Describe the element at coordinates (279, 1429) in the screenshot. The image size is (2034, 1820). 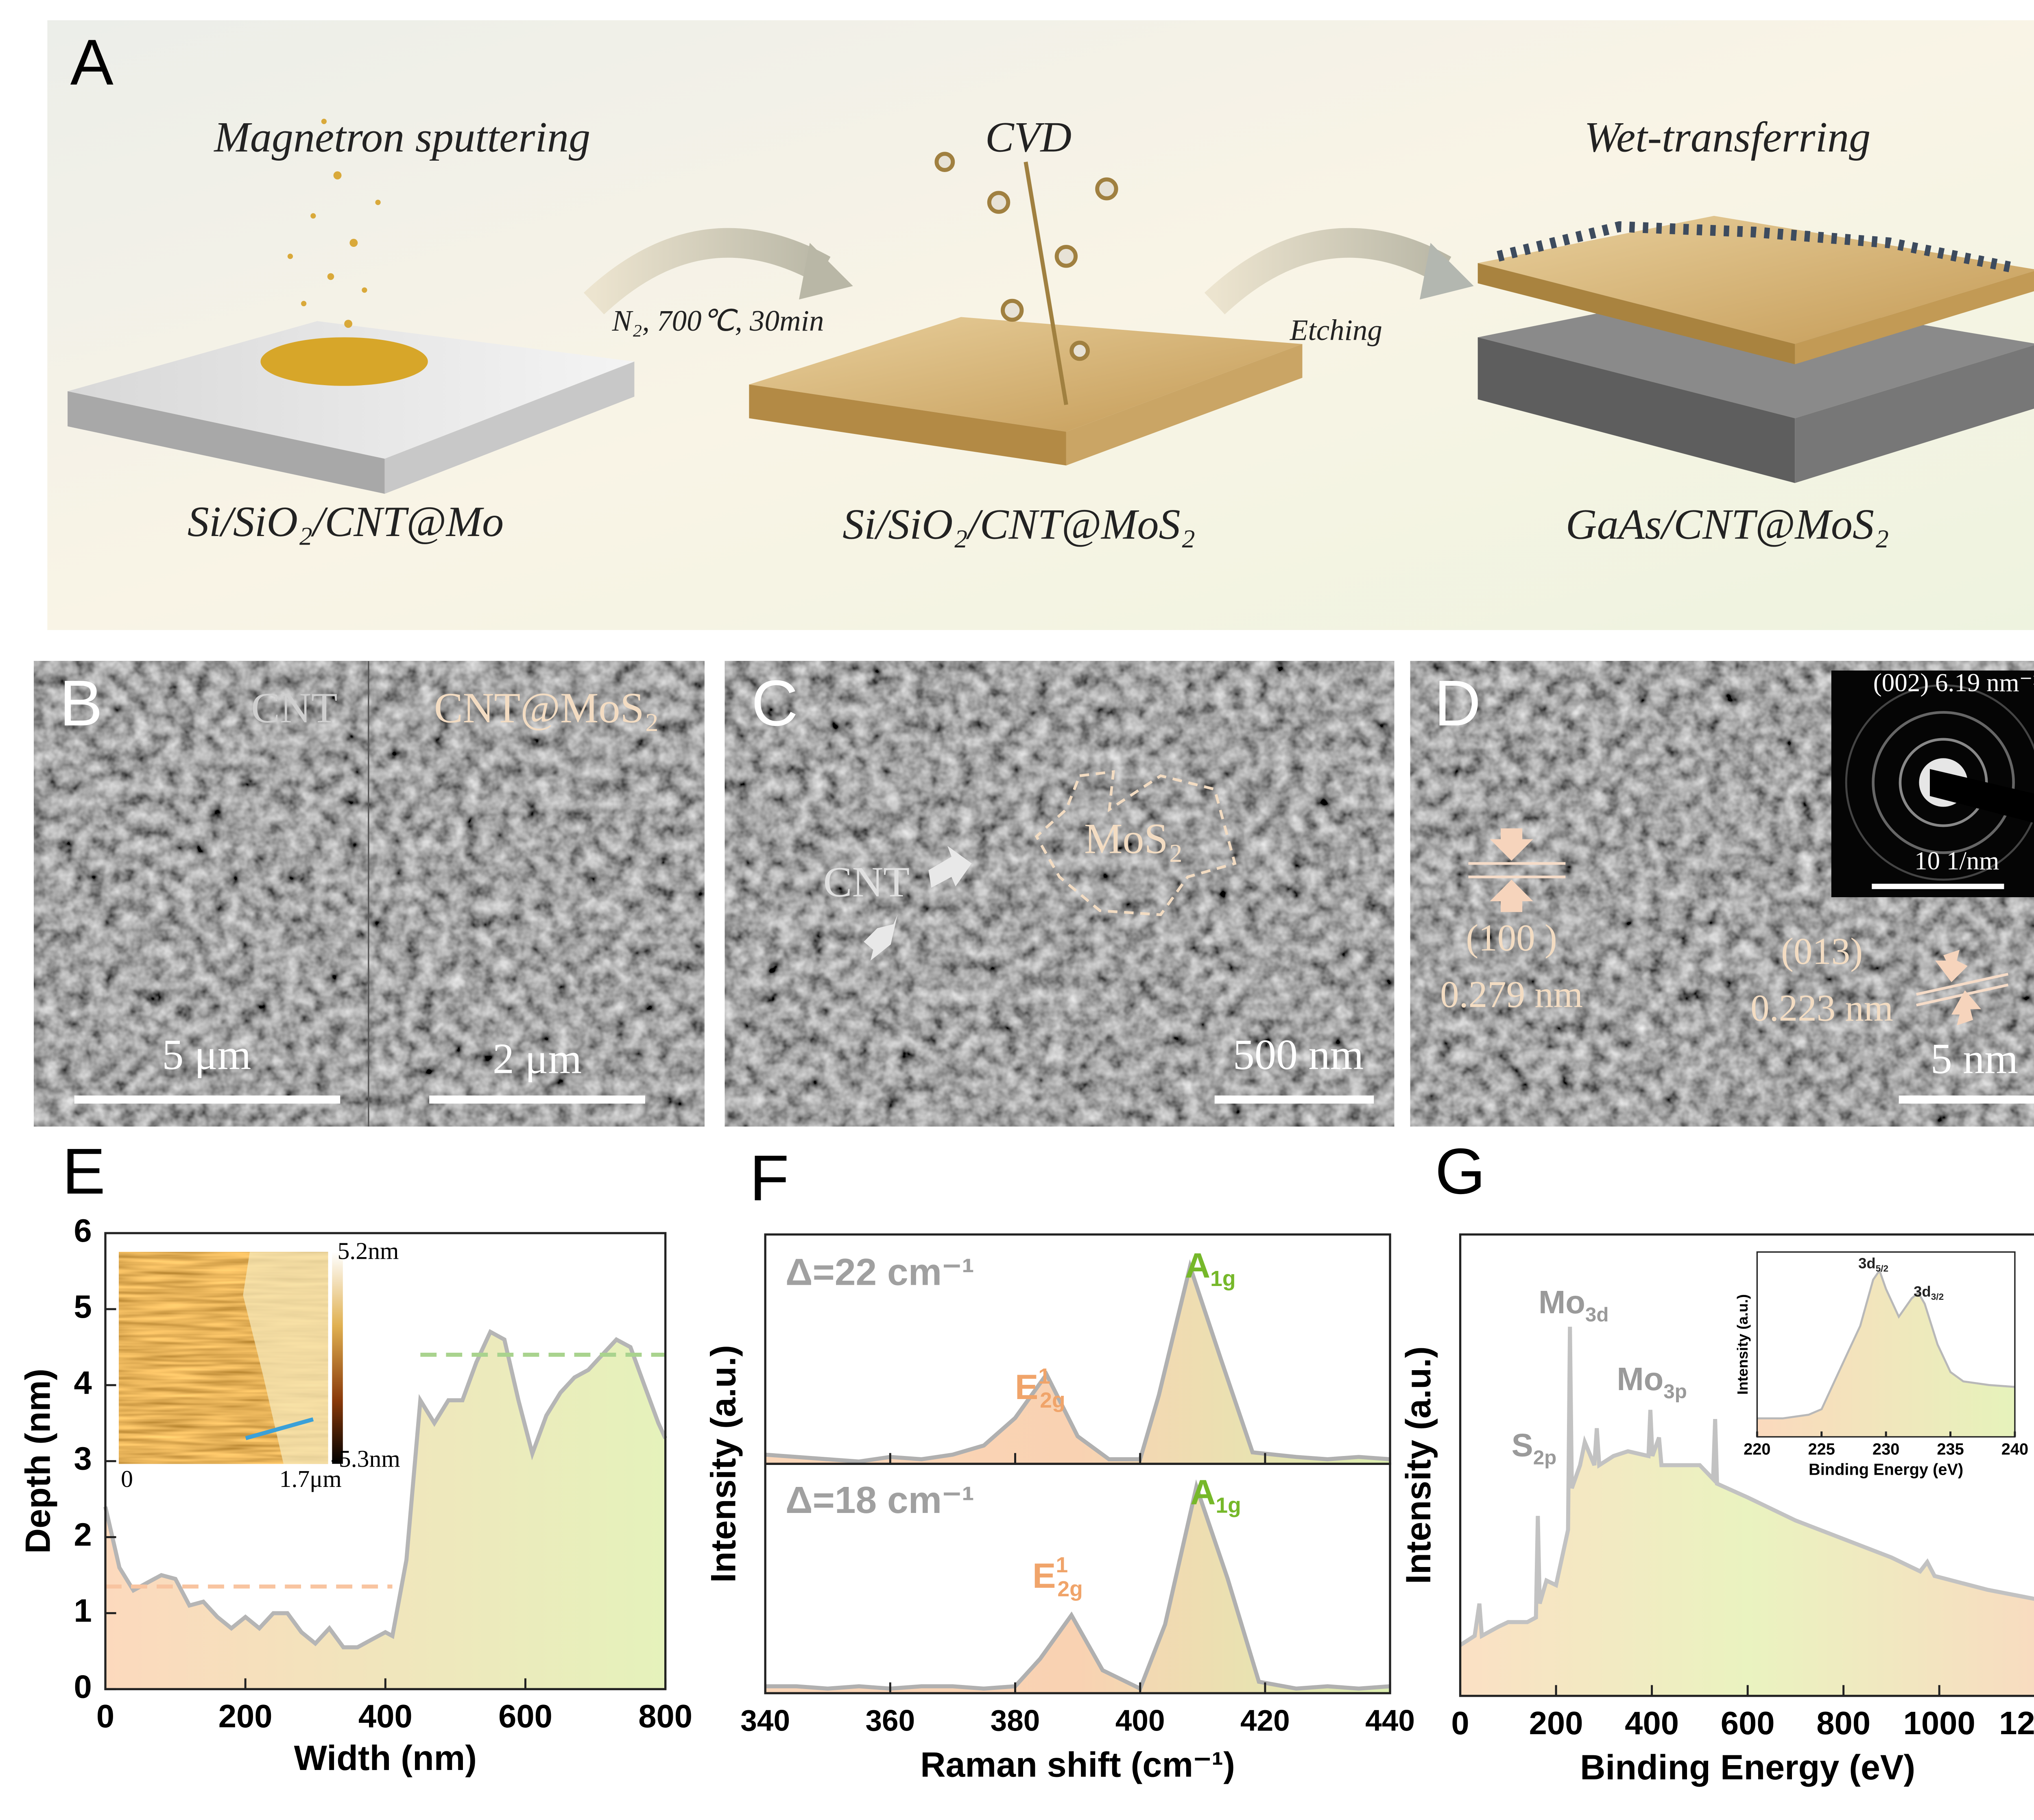
I see `afm-profile` at that location.